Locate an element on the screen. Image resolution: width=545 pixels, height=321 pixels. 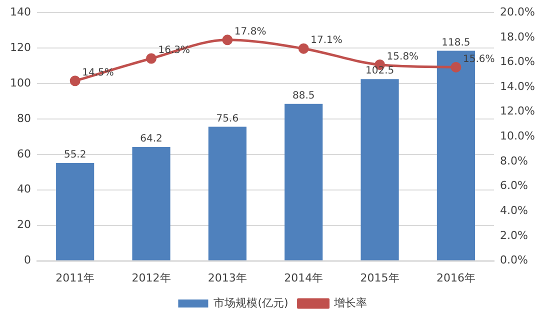
data-label: 88.5 is located at coordinates (303, 96).